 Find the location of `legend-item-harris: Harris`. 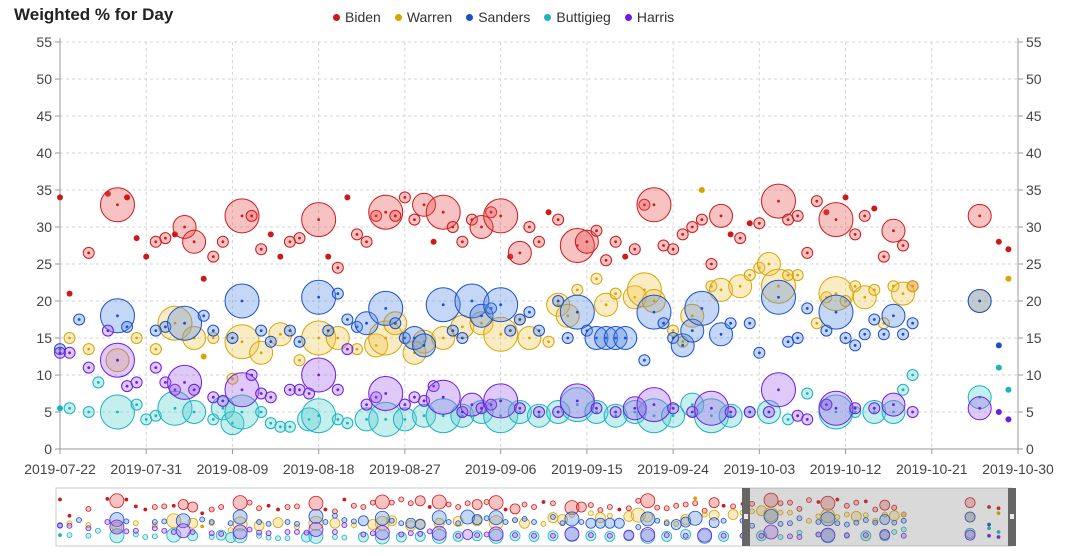

legend-item-harris: Harris is located at coordinates (649, 17).